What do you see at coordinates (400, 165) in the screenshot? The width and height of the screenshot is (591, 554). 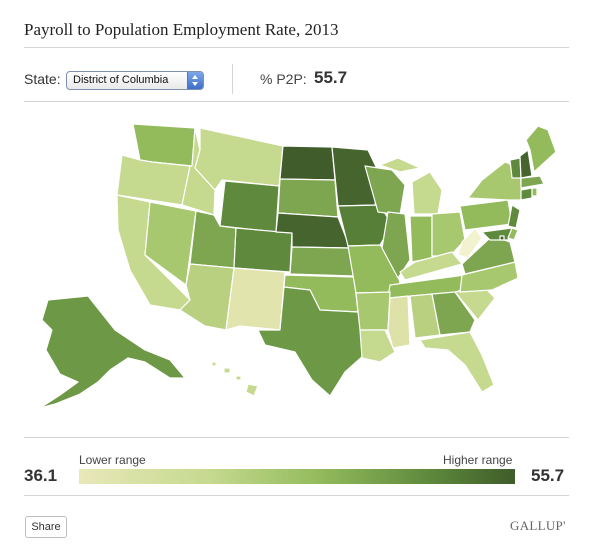 I see `state-michigan-up` at bounding box center [400, 165].